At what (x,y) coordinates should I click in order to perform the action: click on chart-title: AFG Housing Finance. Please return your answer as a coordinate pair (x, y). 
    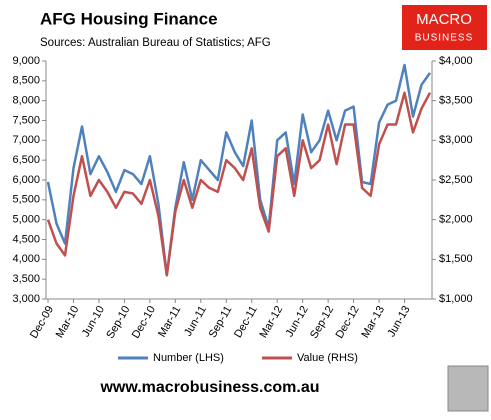
    Looking at the image, I should click on (129, 18).